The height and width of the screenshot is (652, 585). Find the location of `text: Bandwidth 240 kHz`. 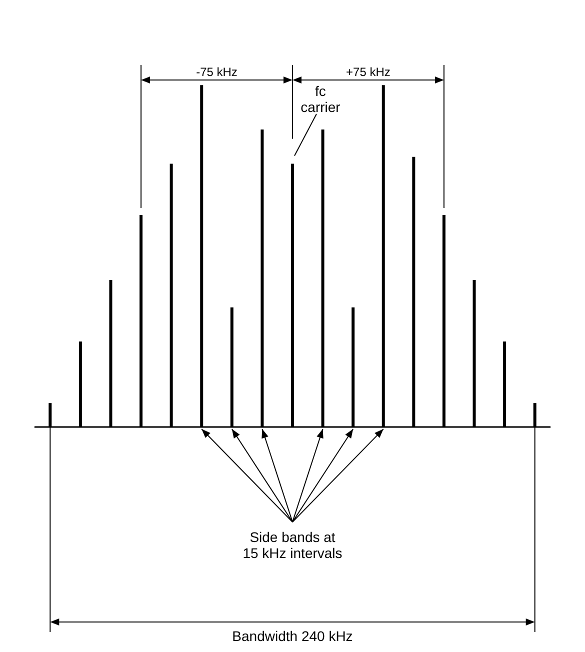

text: Bandwidth 240 kHz is located at coordinates (292, 636).